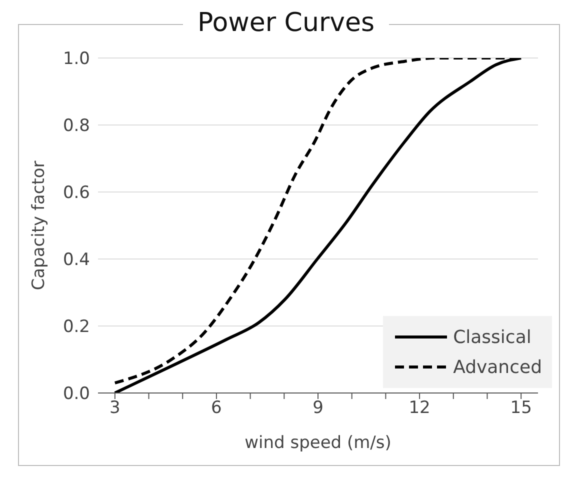 Image resolution: width=574 pixels, height=487 pixels. I want to click on y-tick-label: 0.4, so click(76, 260).